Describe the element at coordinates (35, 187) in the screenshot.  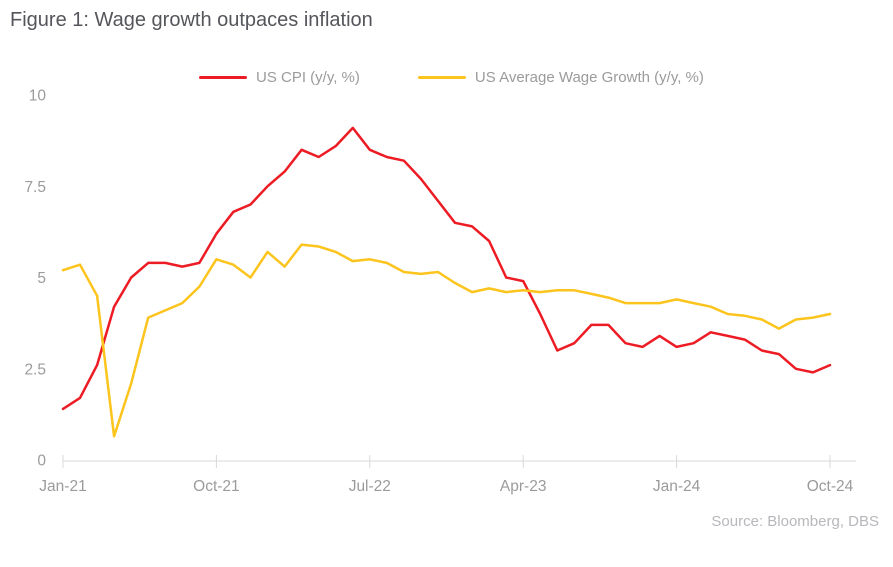
I see `y-axis-label: 7.5` at that location.